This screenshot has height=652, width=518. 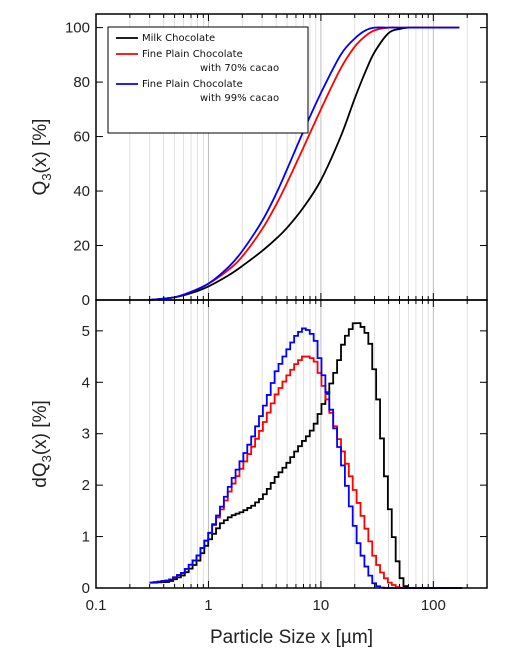 What do you see at coordinates (321, 605) in the screenshot?
I see `x-tick-label: 10` at bounding box center [321, 605].